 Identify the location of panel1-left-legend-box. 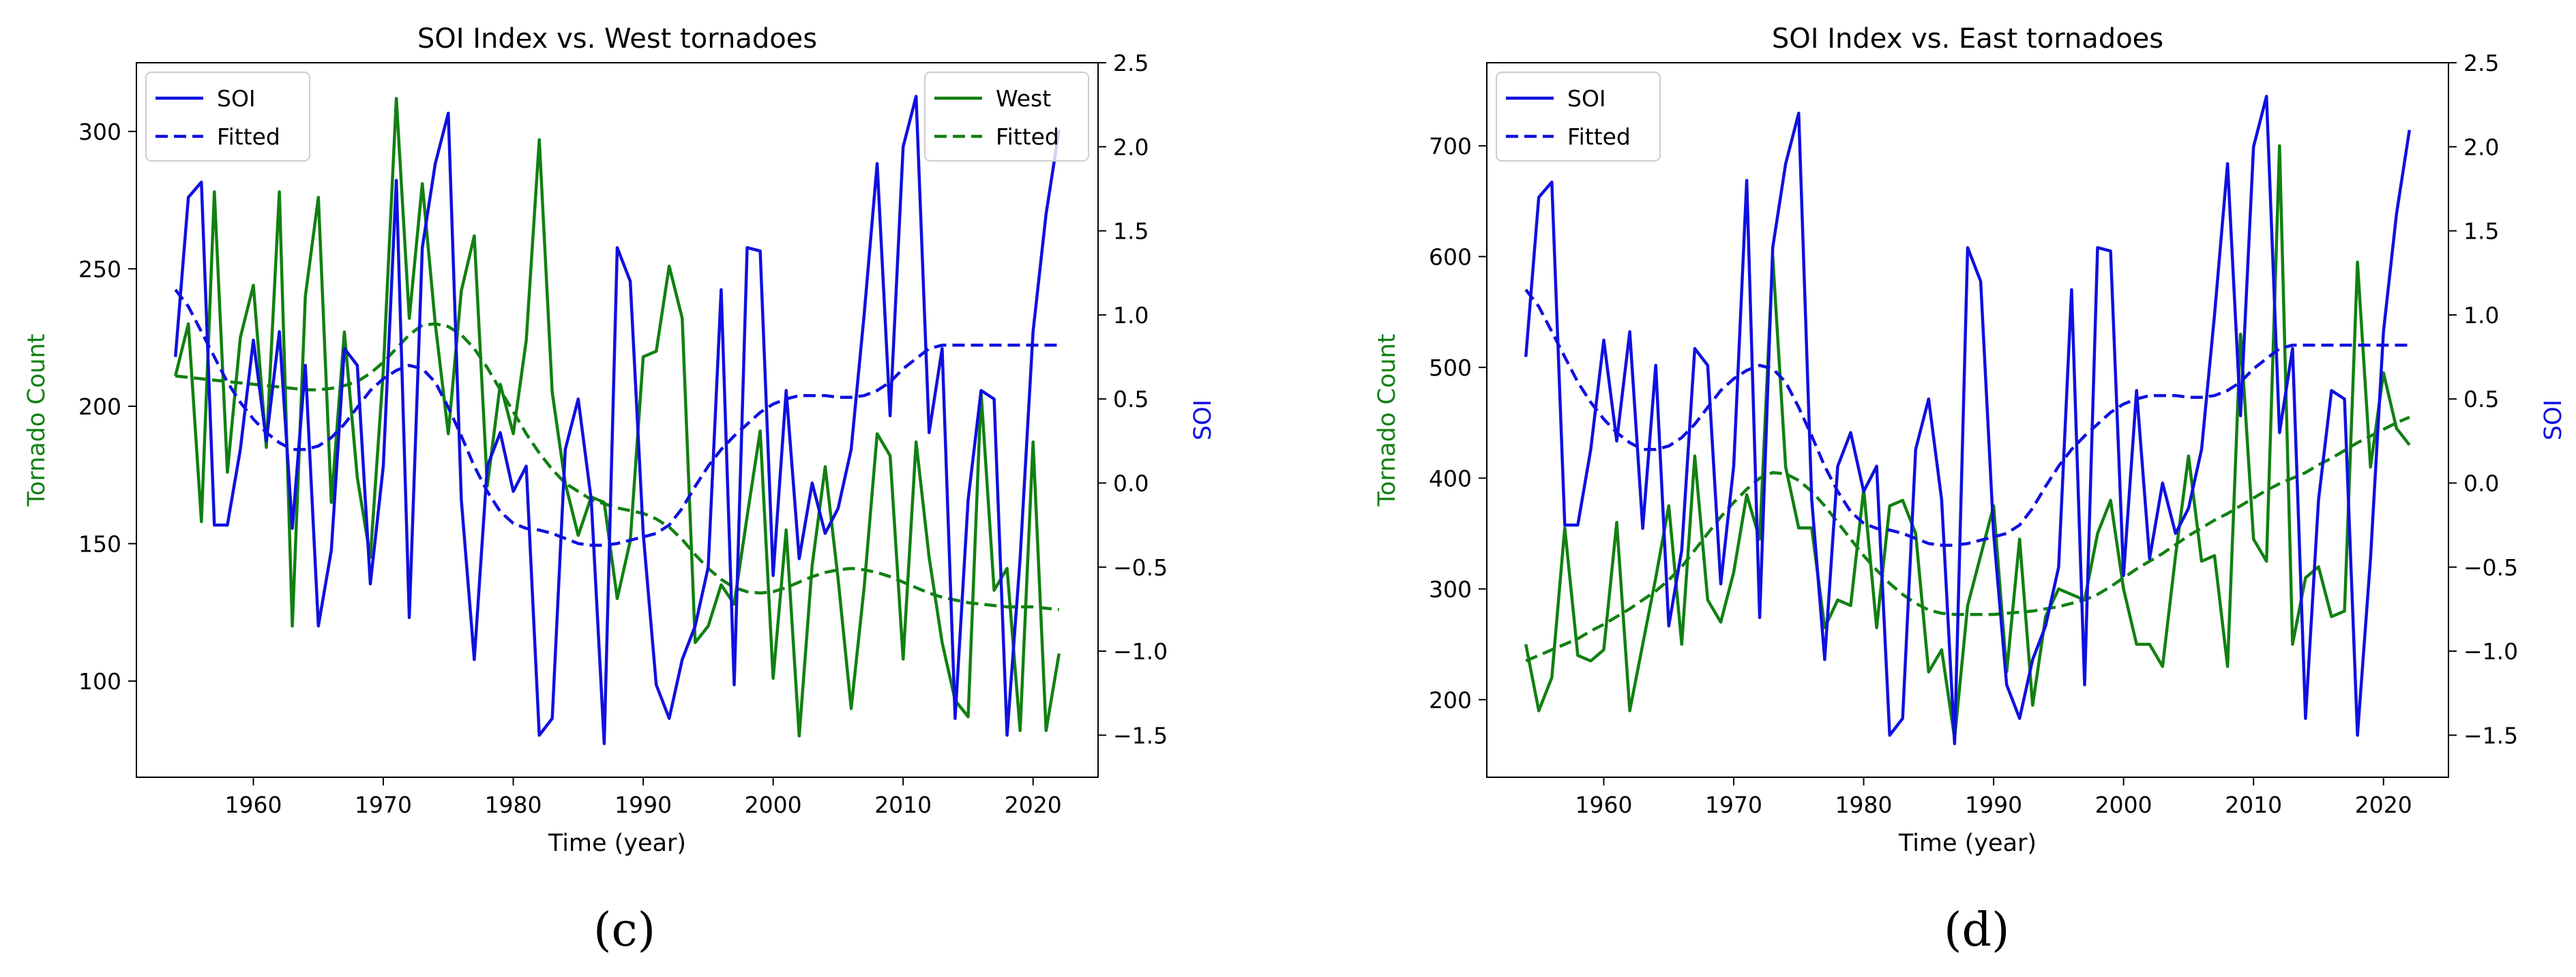
(1578, 117).